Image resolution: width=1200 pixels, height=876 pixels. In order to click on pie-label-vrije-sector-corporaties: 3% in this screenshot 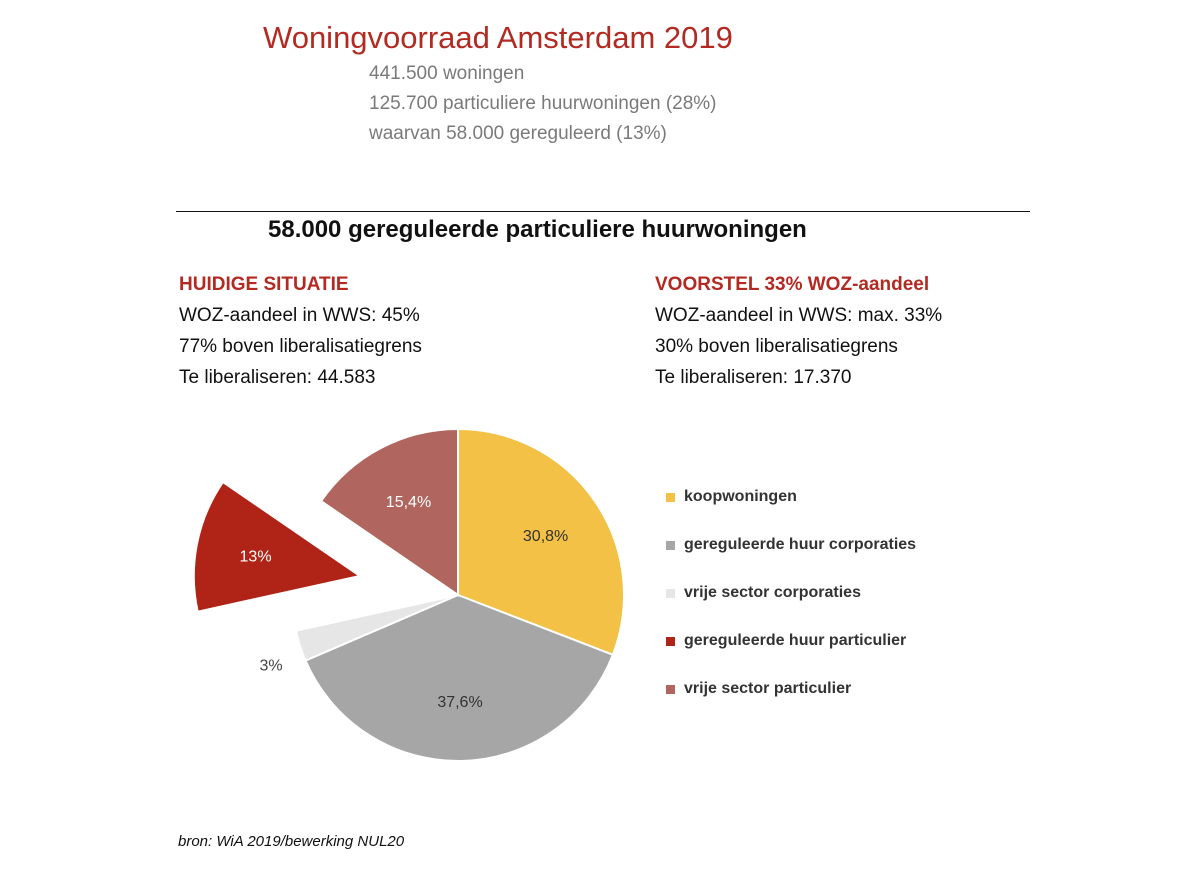, I will do `click(270, 666)`.